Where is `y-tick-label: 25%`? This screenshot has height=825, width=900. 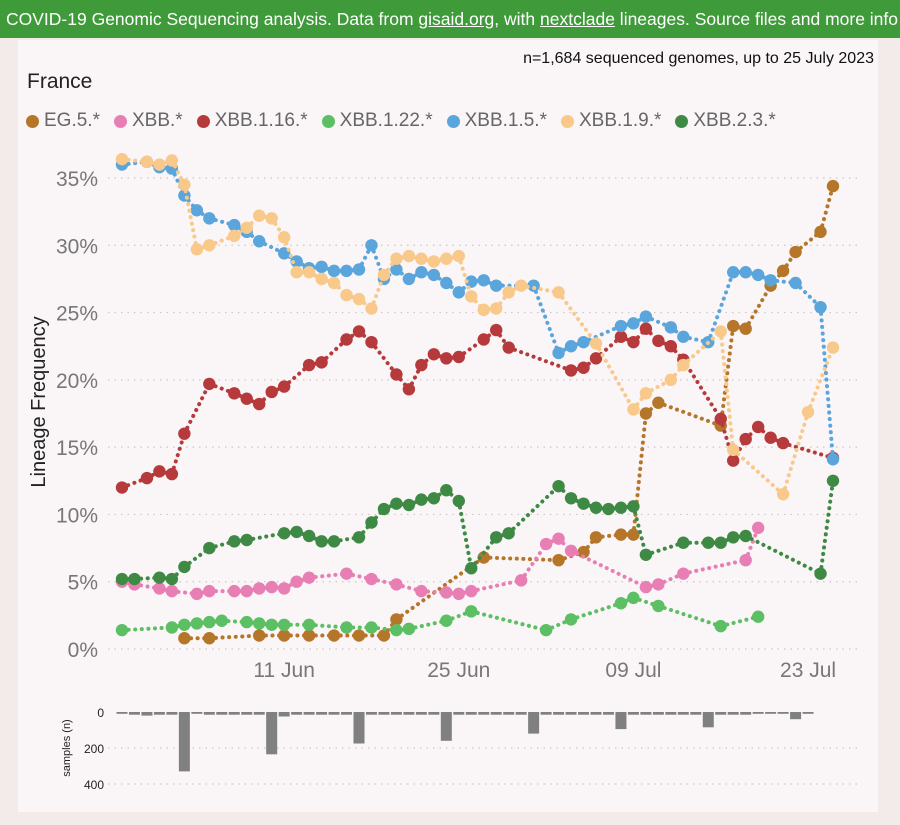 y-tick-label: 25% is located at coordinates (77, 314).